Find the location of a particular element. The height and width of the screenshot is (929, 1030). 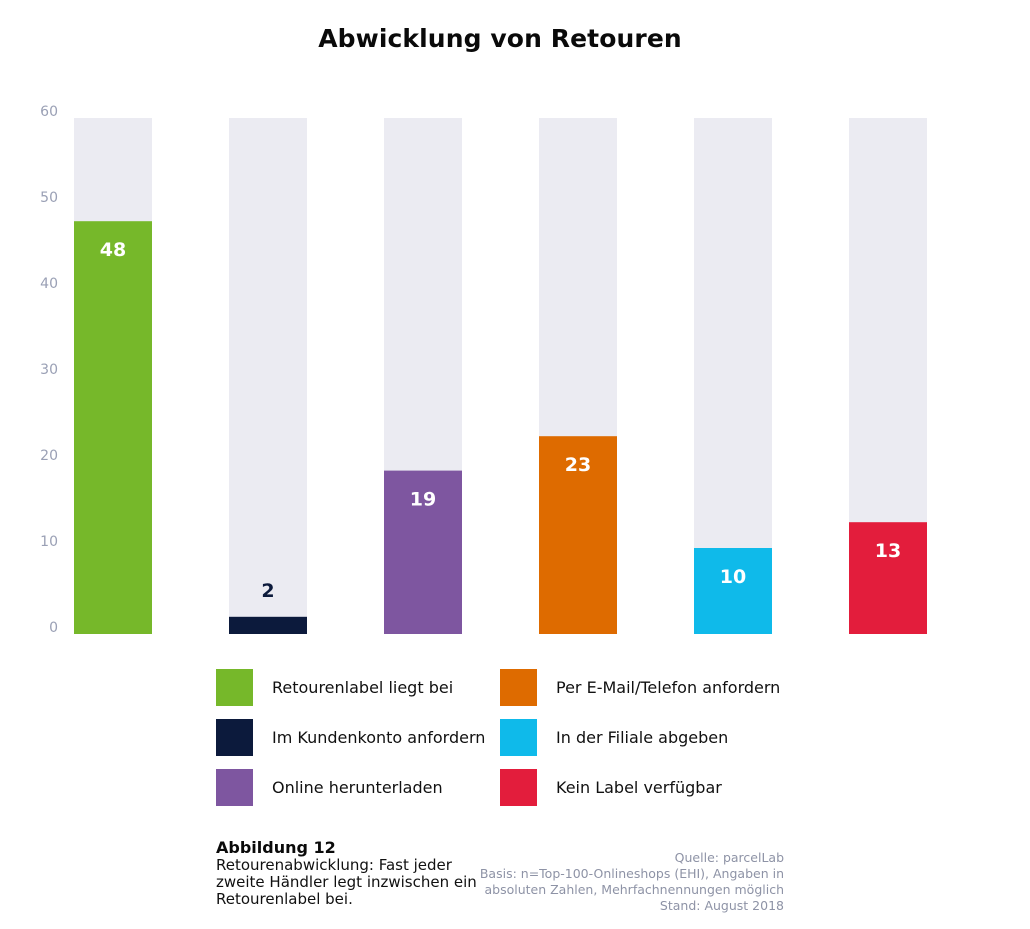

caption-line: Retourenlabel bei. is located at coordinates (284, 899).